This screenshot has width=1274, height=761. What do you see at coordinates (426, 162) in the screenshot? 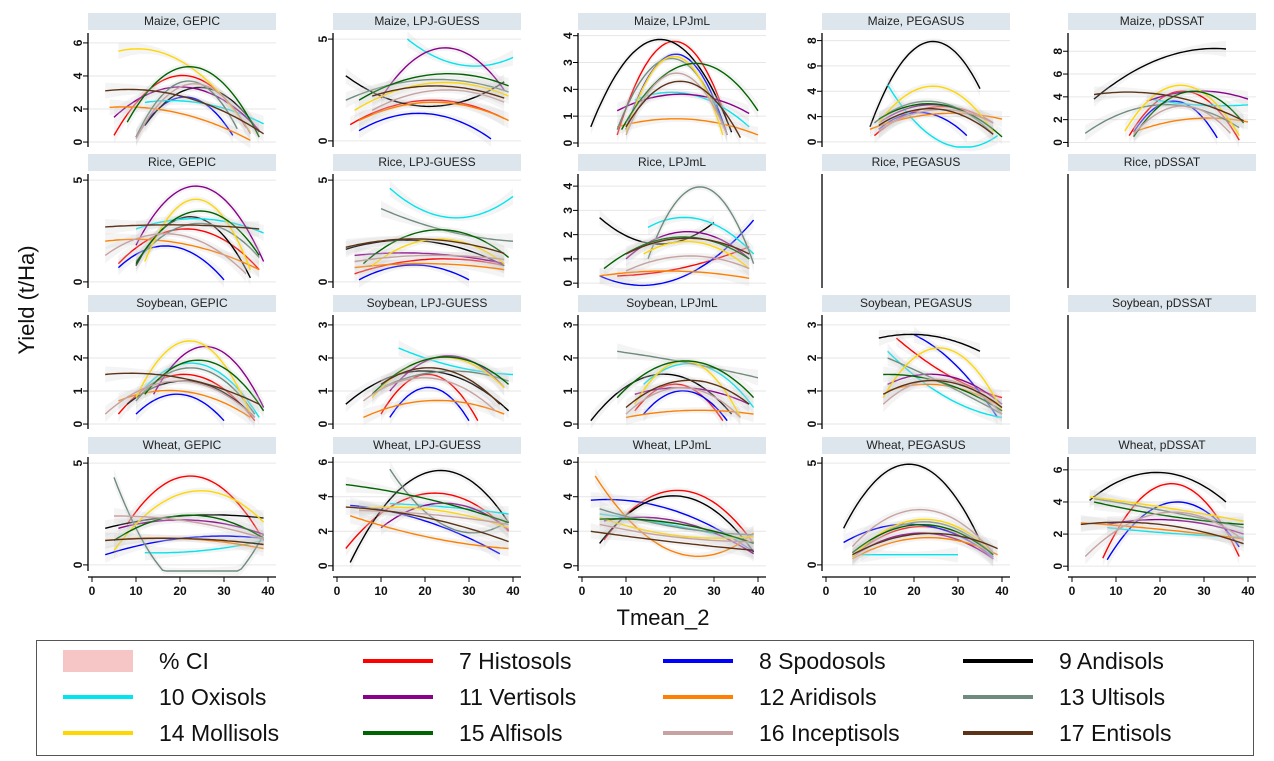
I see `panel-title: Rice, LPJ-GUESS` at bounding box center [426, 162].